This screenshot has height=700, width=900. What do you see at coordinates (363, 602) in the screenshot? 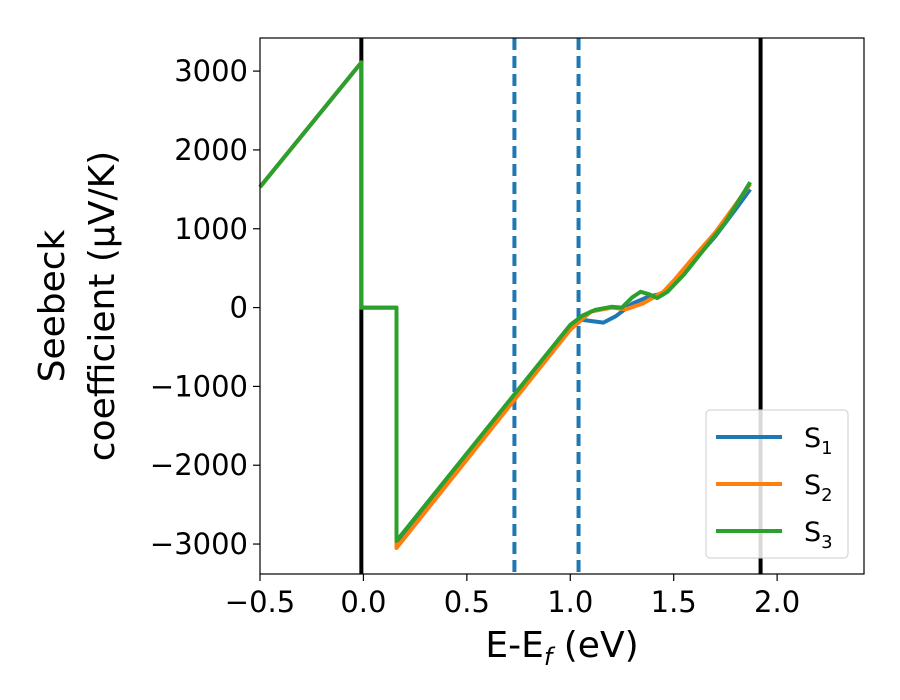
I see `x-tick-label: 0.0` at bounding box center [363, 602].